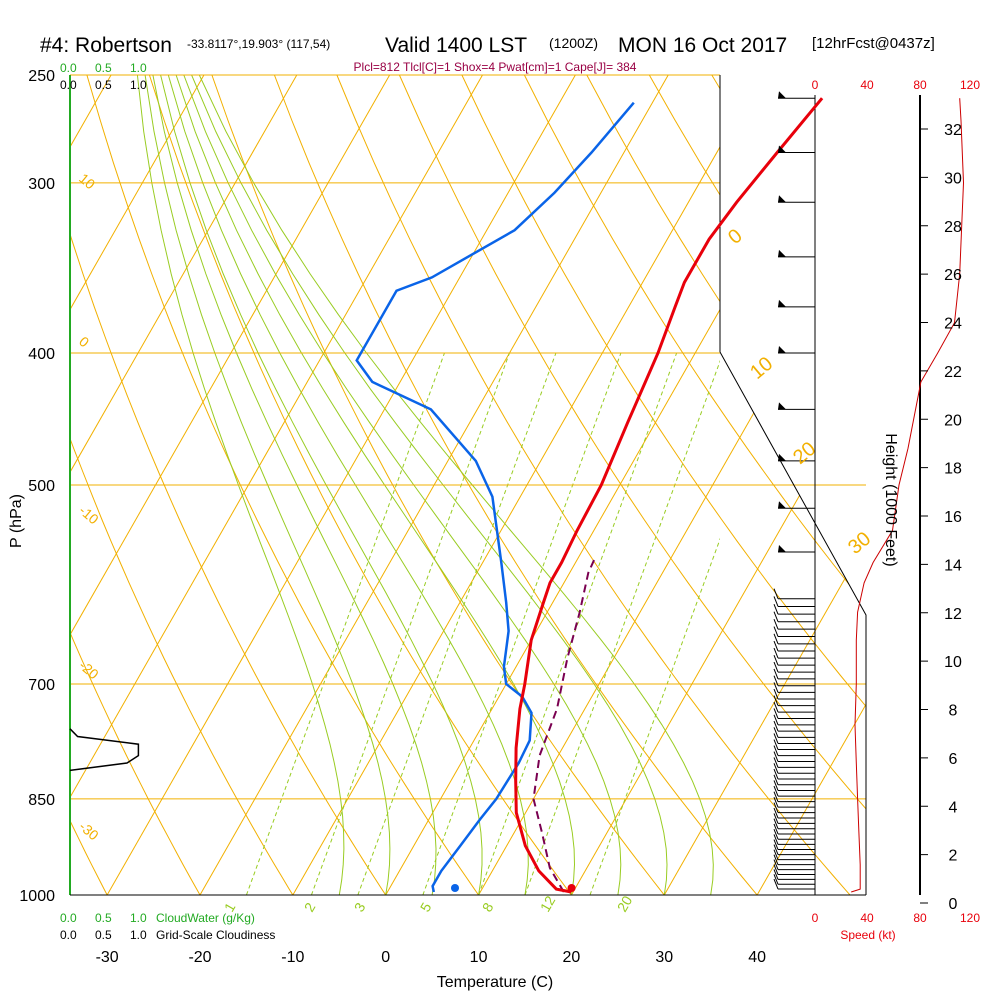  What do you see at coordinates (68, 85) in the screenshot?
I see `cloudiness-tick-top: 0.0` at bounding box center [68, 85].